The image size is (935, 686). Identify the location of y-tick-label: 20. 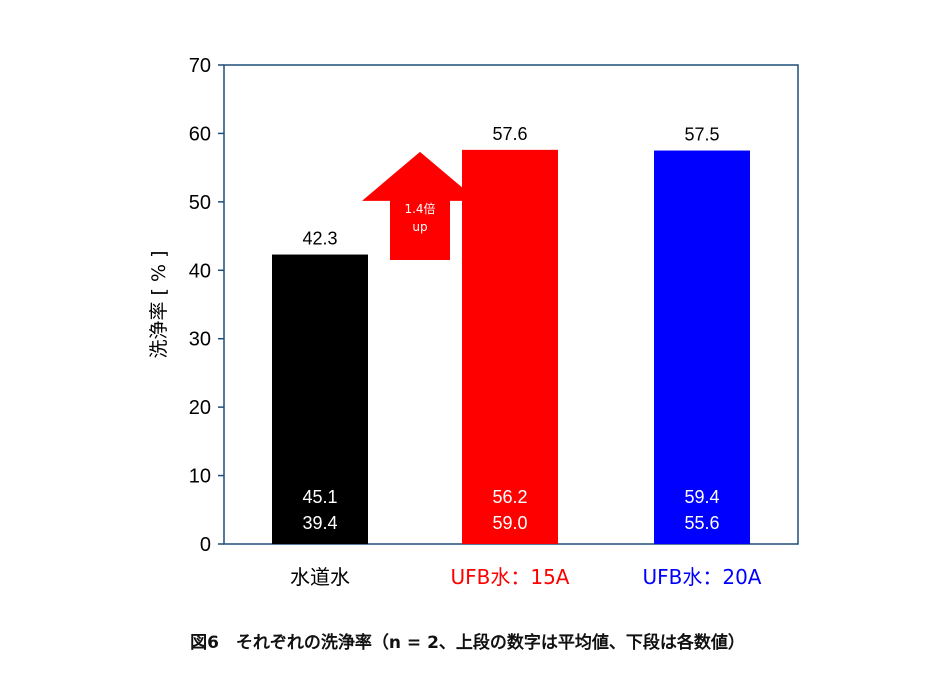
(200, 408).